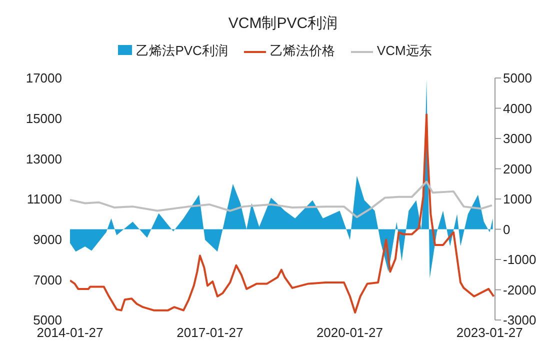  I want to click on line-series, so click(281, 199).